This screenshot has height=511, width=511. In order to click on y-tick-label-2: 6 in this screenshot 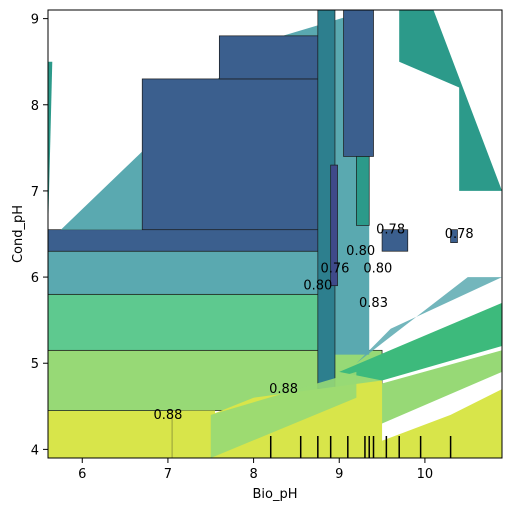, I will do `click(35, 278)`.